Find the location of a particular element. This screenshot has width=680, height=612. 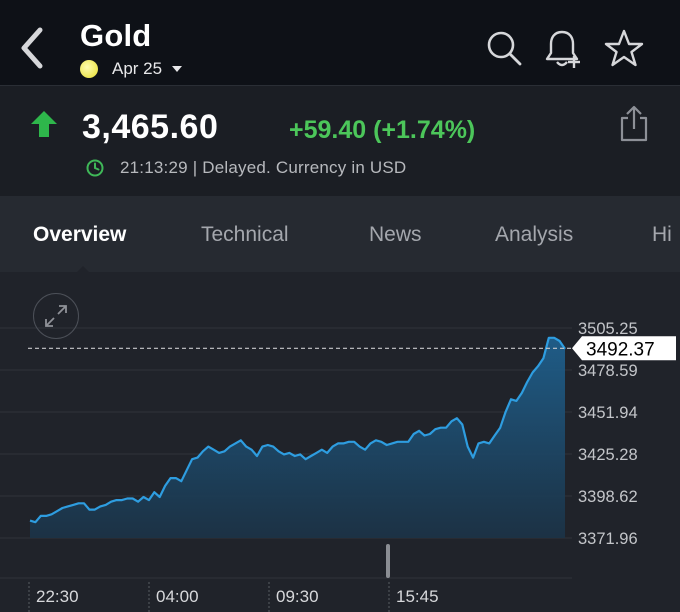

x-tick-label: 09:30 is located at coordinates (297, 596).